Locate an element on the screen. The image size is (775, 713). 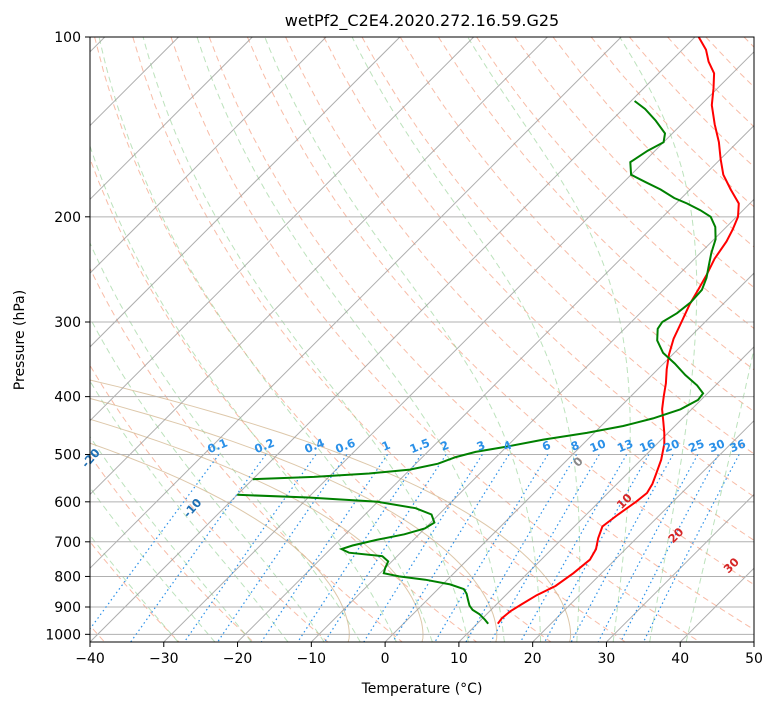
x-tick-label: 50 is located at coordinates (754, 659).